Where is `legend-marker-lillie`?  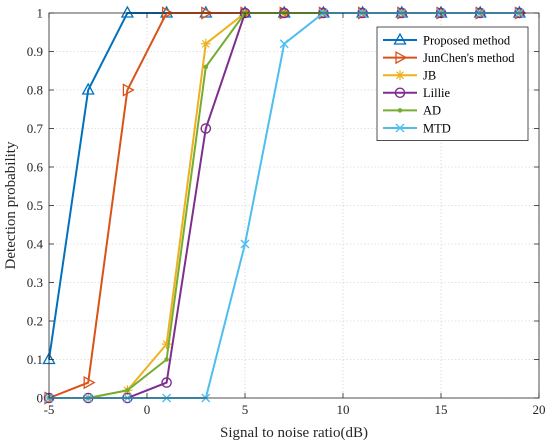
legend-marker-lillie is located at coordinates (400, 93).